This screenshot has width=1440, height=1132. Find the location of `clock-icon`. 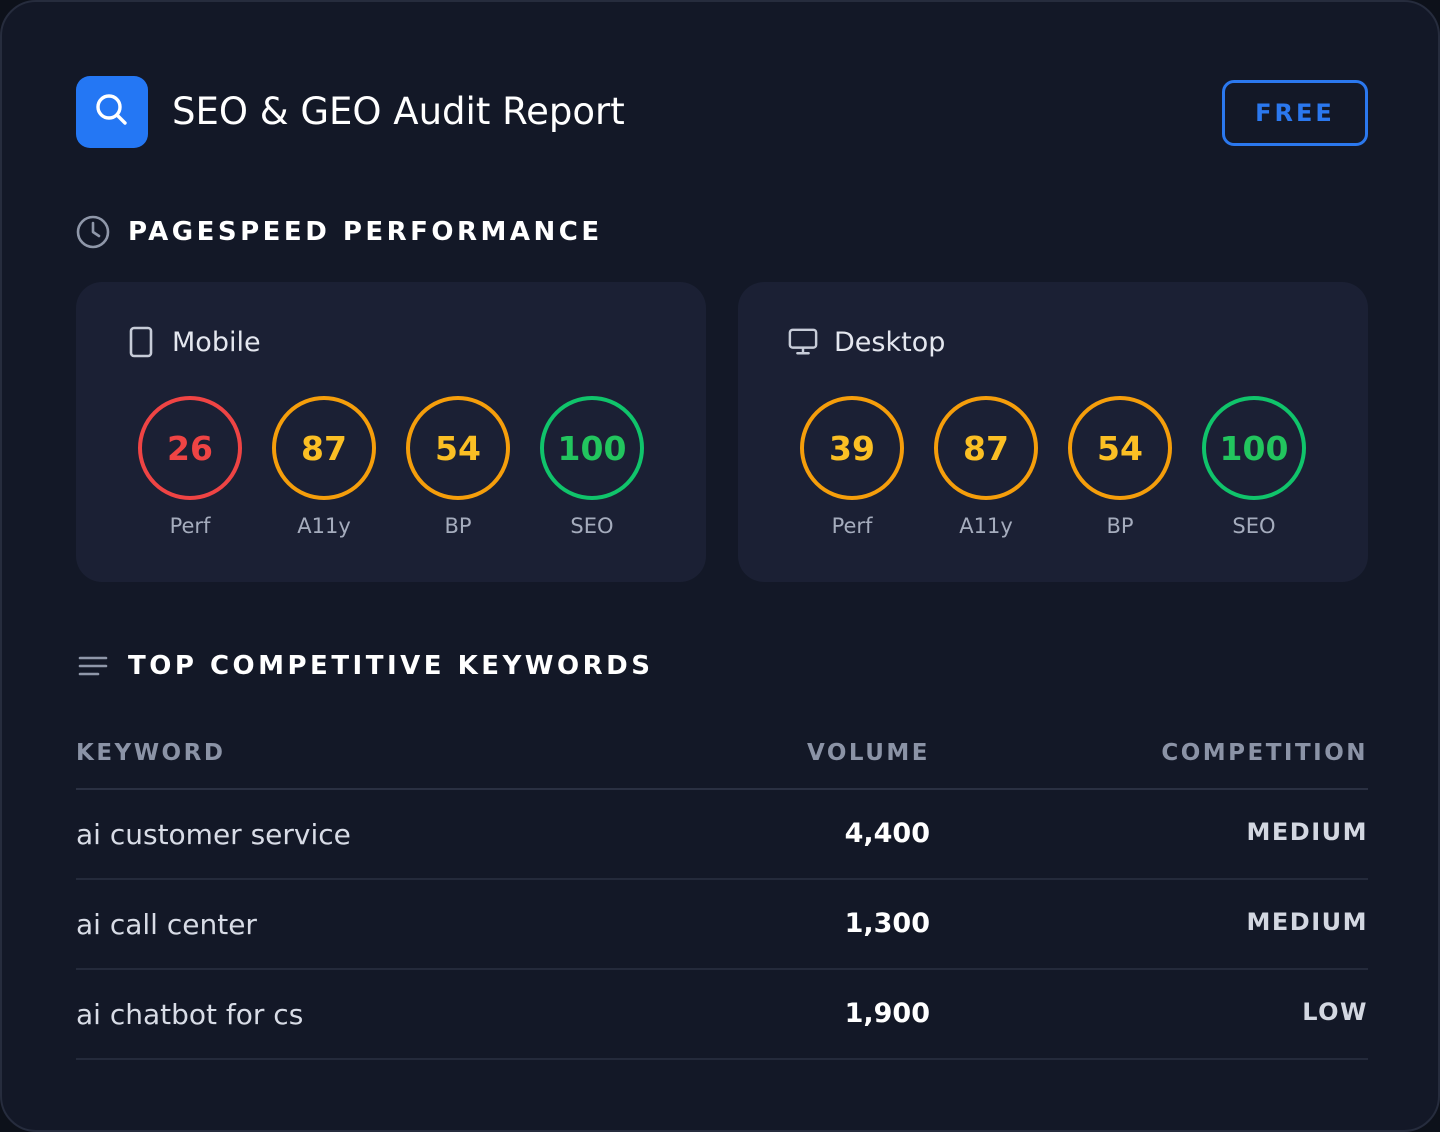

clock-icon is located at coordinates (93, 232).